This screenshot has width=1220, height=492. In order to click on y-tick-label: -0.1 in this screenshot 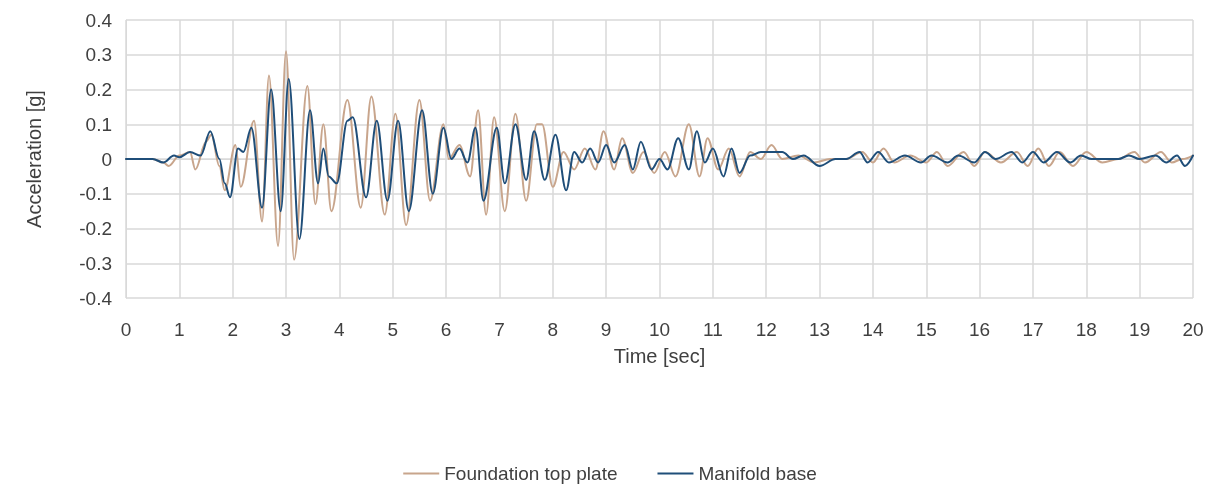, I will do `click(95, 194)`.